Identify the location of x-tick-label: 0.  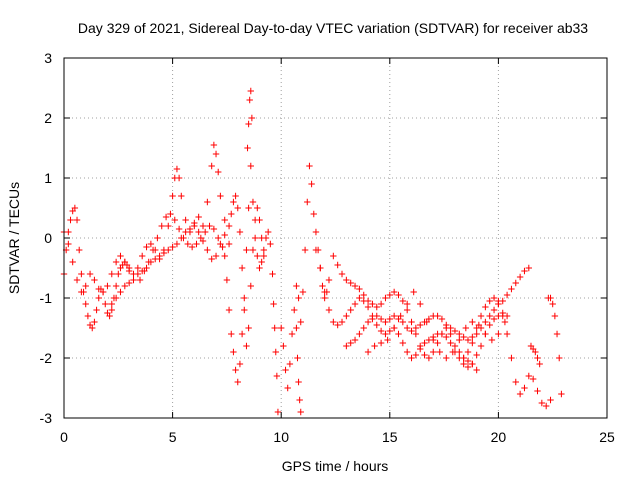
(64, 437).